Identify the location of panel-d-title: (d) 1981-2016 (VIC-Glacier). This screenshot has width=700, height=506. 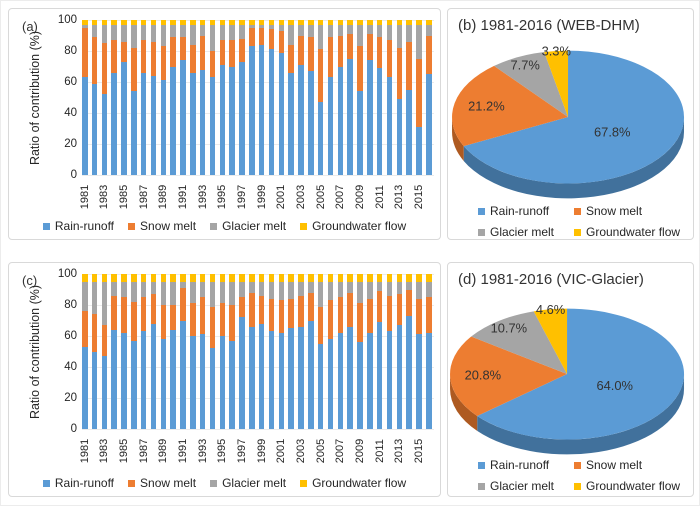
(551, 279).